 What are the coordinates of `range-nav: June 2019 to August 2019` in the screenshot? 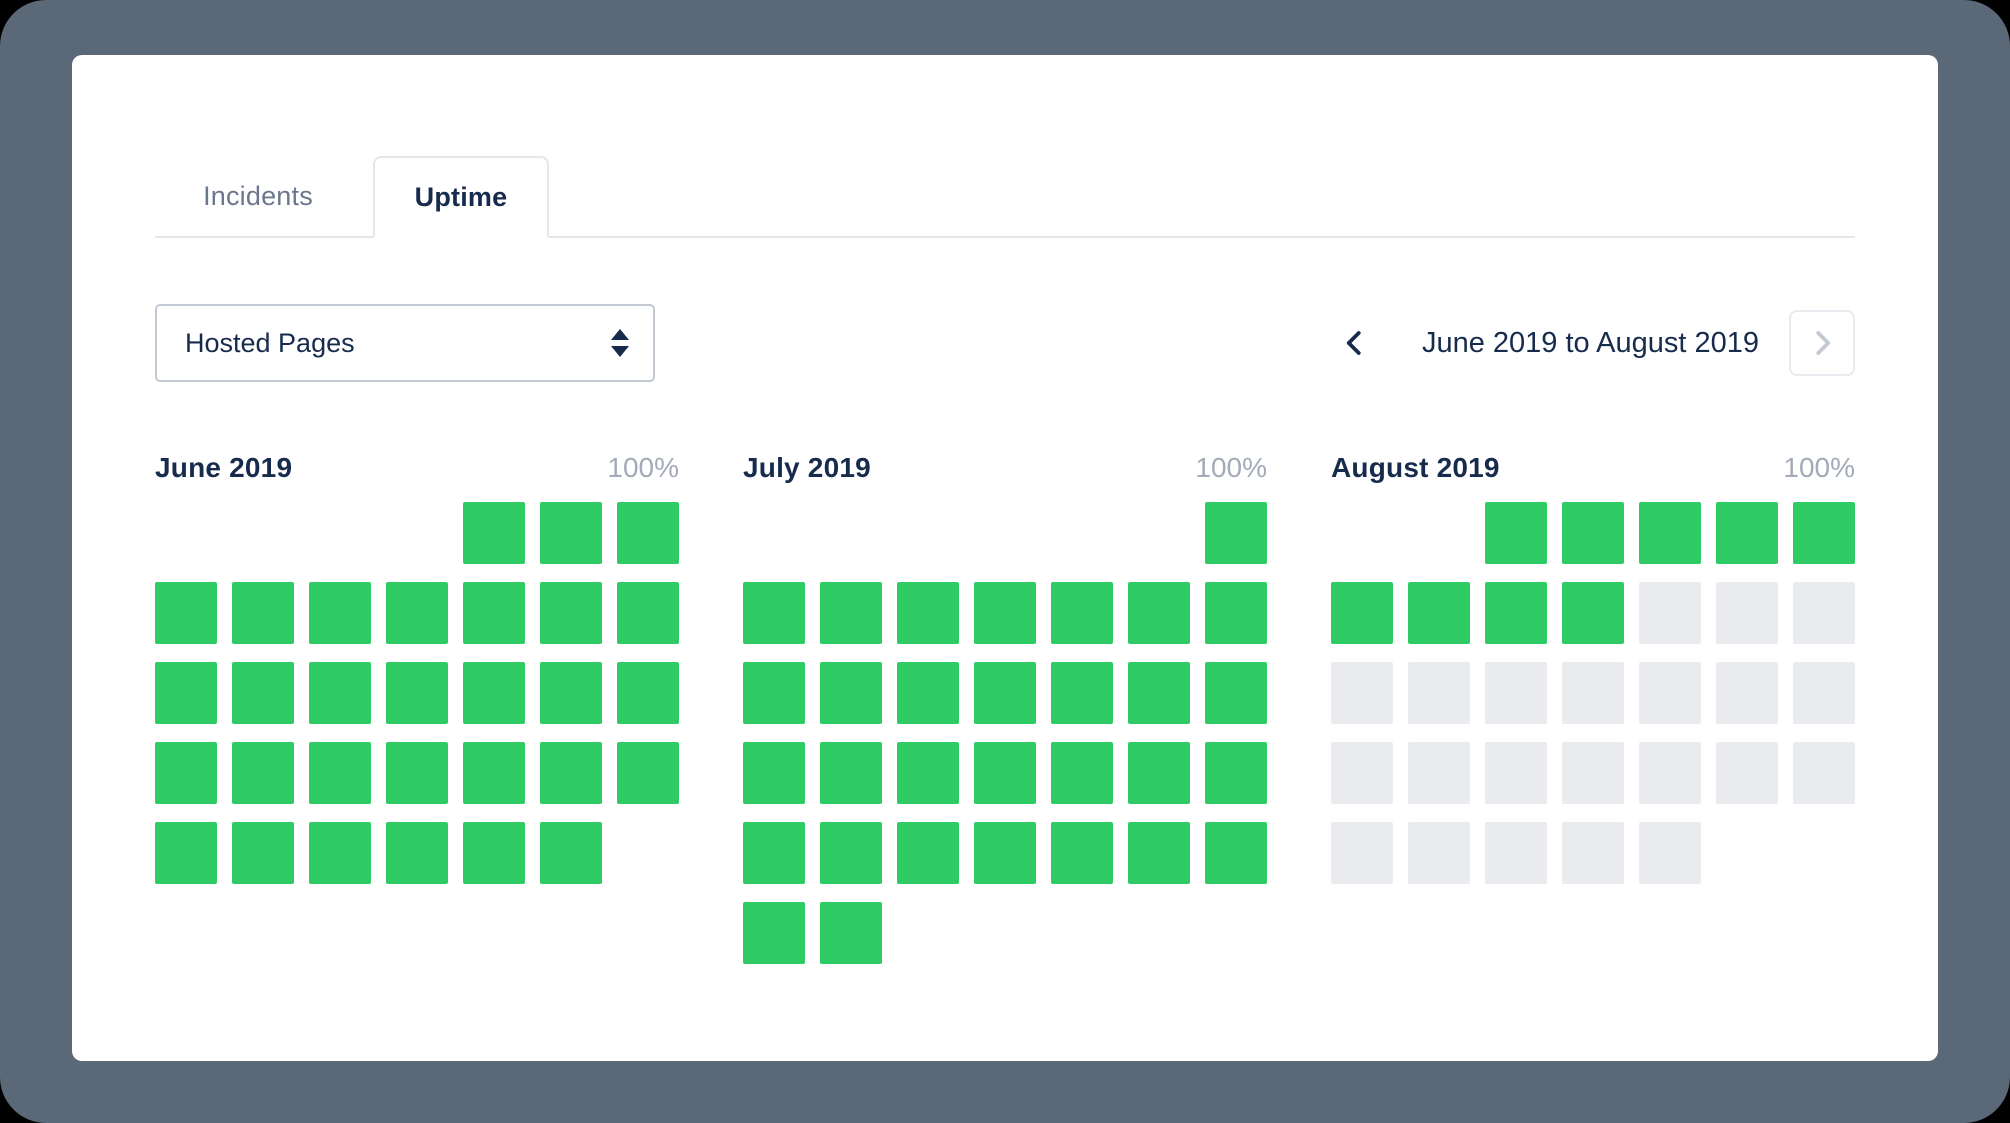 It's located at (1588, 343).